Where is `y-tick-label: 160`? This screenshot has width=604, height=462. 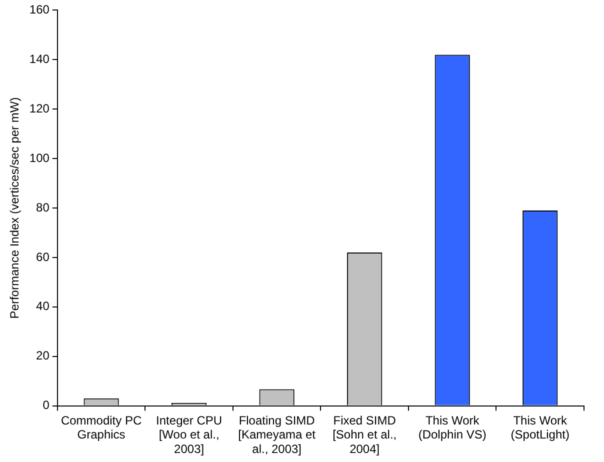 y-tick-label: 160 is located at coordinates (39, 9).